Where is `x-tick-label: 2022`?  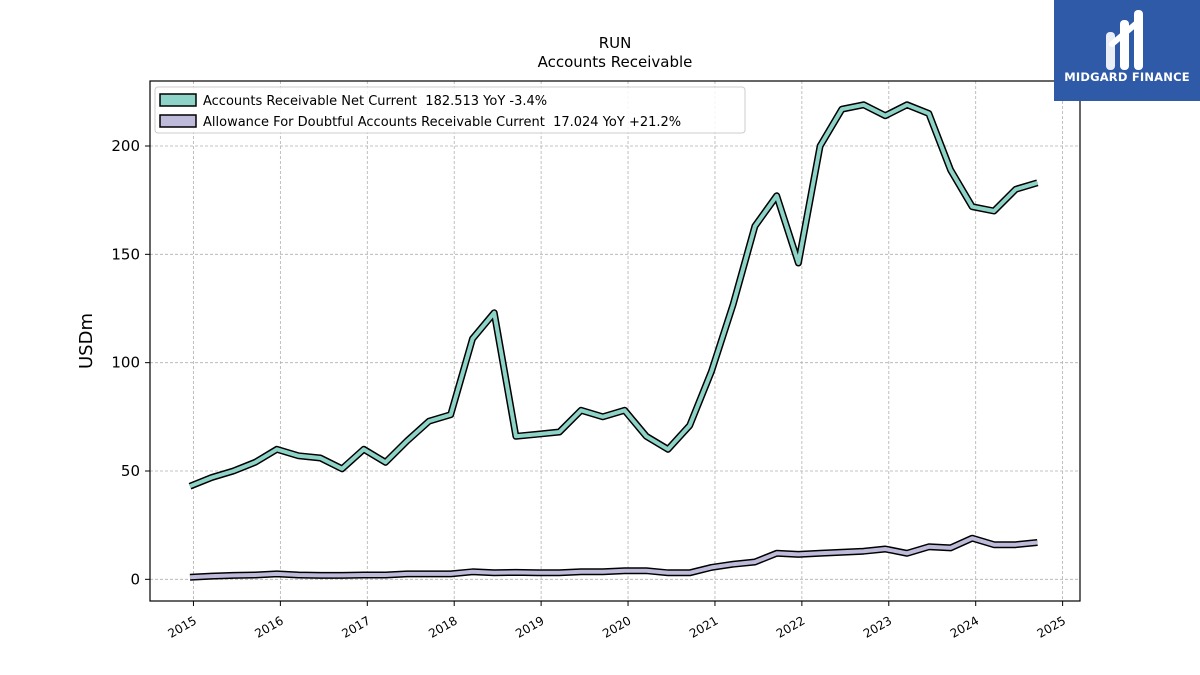
x-tick-label: 2022 is located at coordinates (790, 626).